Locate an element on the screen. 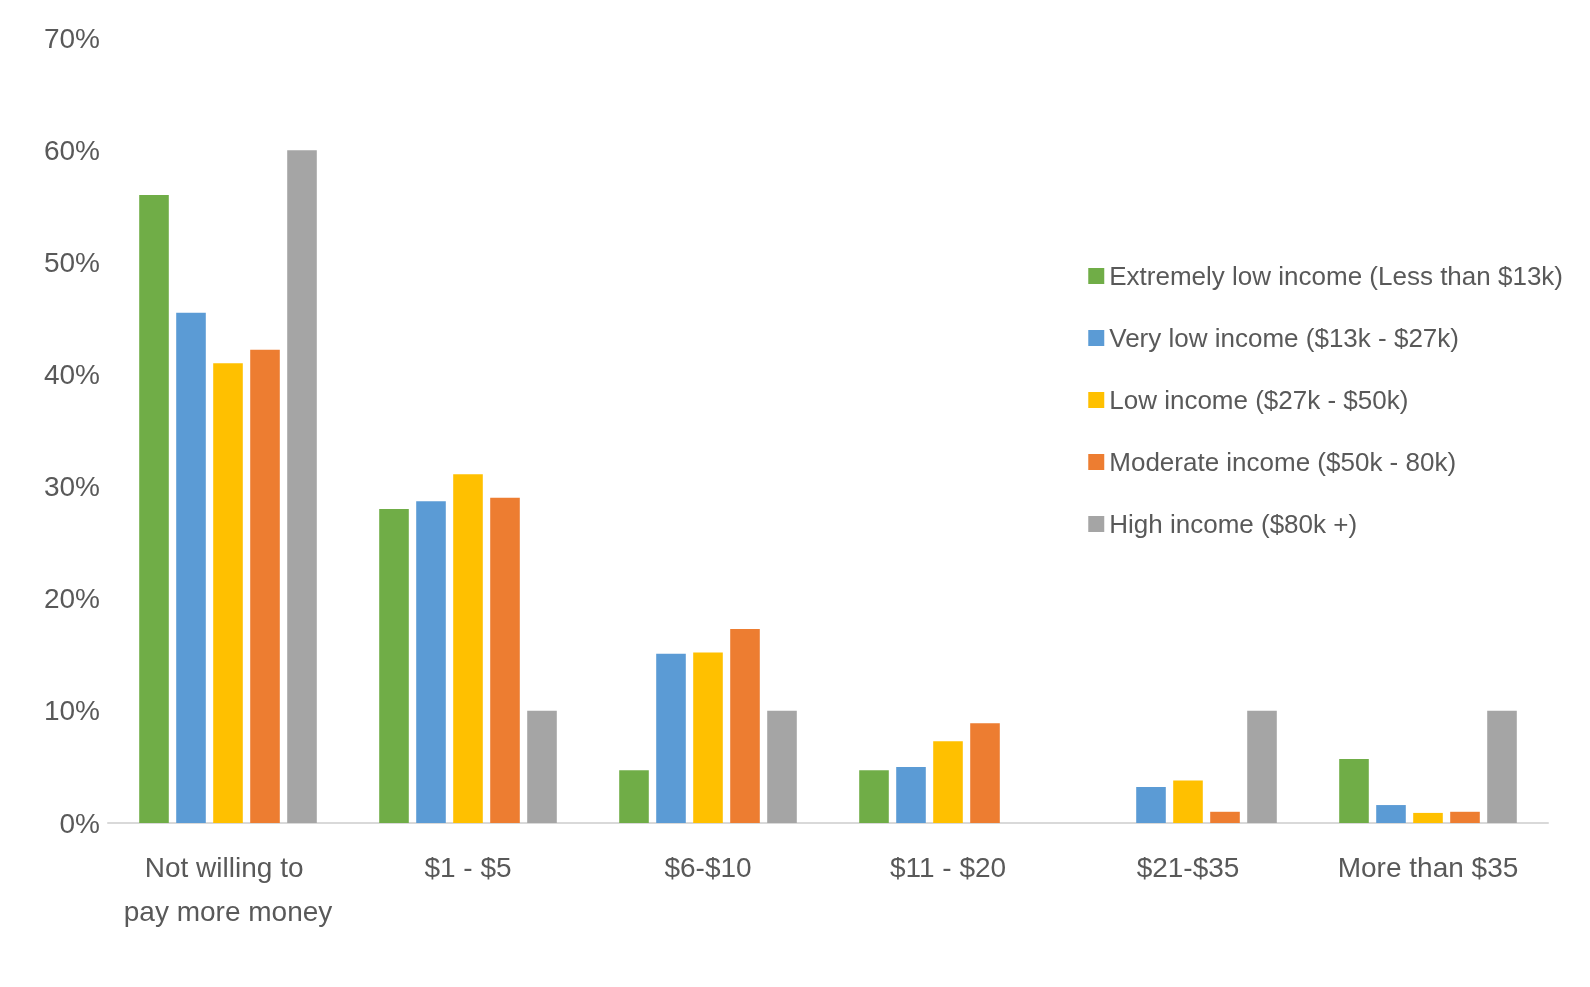 The height and width of the screenshot is (987, 1590). y-tick-label: 10% is located at coordinates (71, 711).